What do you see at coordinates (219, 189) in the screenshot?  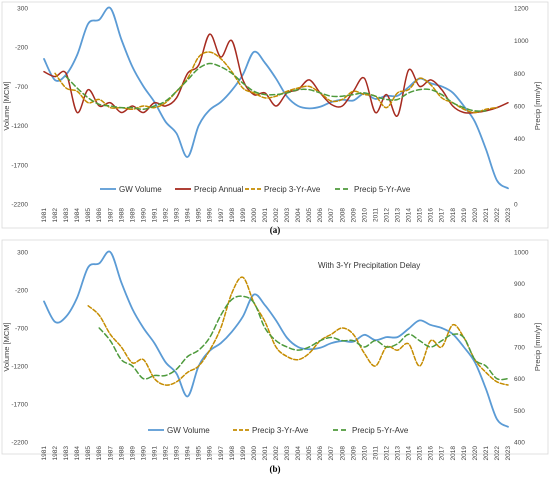 I see `legend-label: Precip Annual` at bounding box center [219, 189].